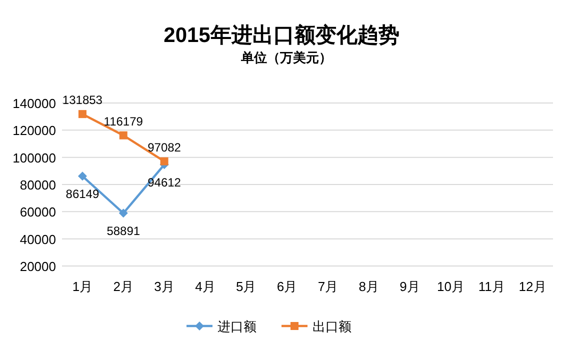 The image size is (563, 341). Describe the element at coordinates (38, 239) in the screenshot. I see `y-tick-label: 40000` at that location.